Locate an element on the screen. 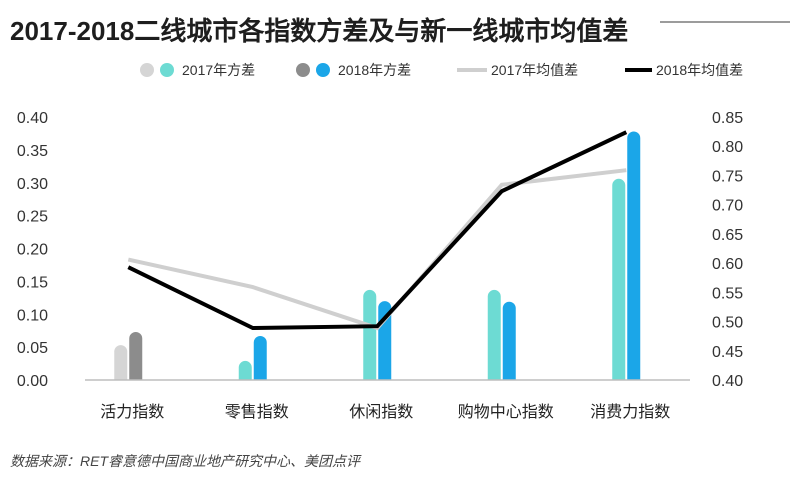 The image size is (800, 482). right-axis-ticks: 0.85 0.80 0.75 0.70 0.65 0.60 0.55 0.50 0.45 0.40 is located at coordinates (727, 250).